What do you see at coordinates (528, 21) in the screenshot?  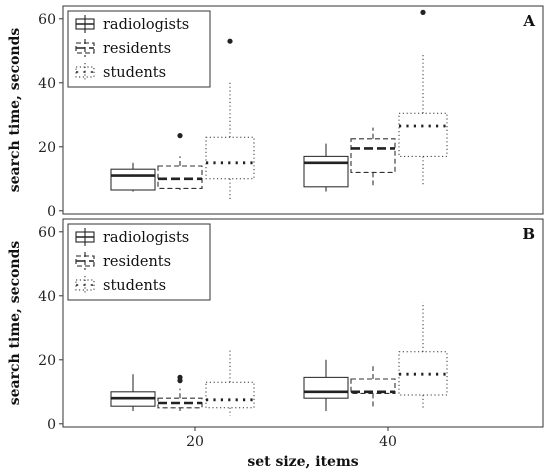 I see `panel-label: A` at bounding box center [528, 21].